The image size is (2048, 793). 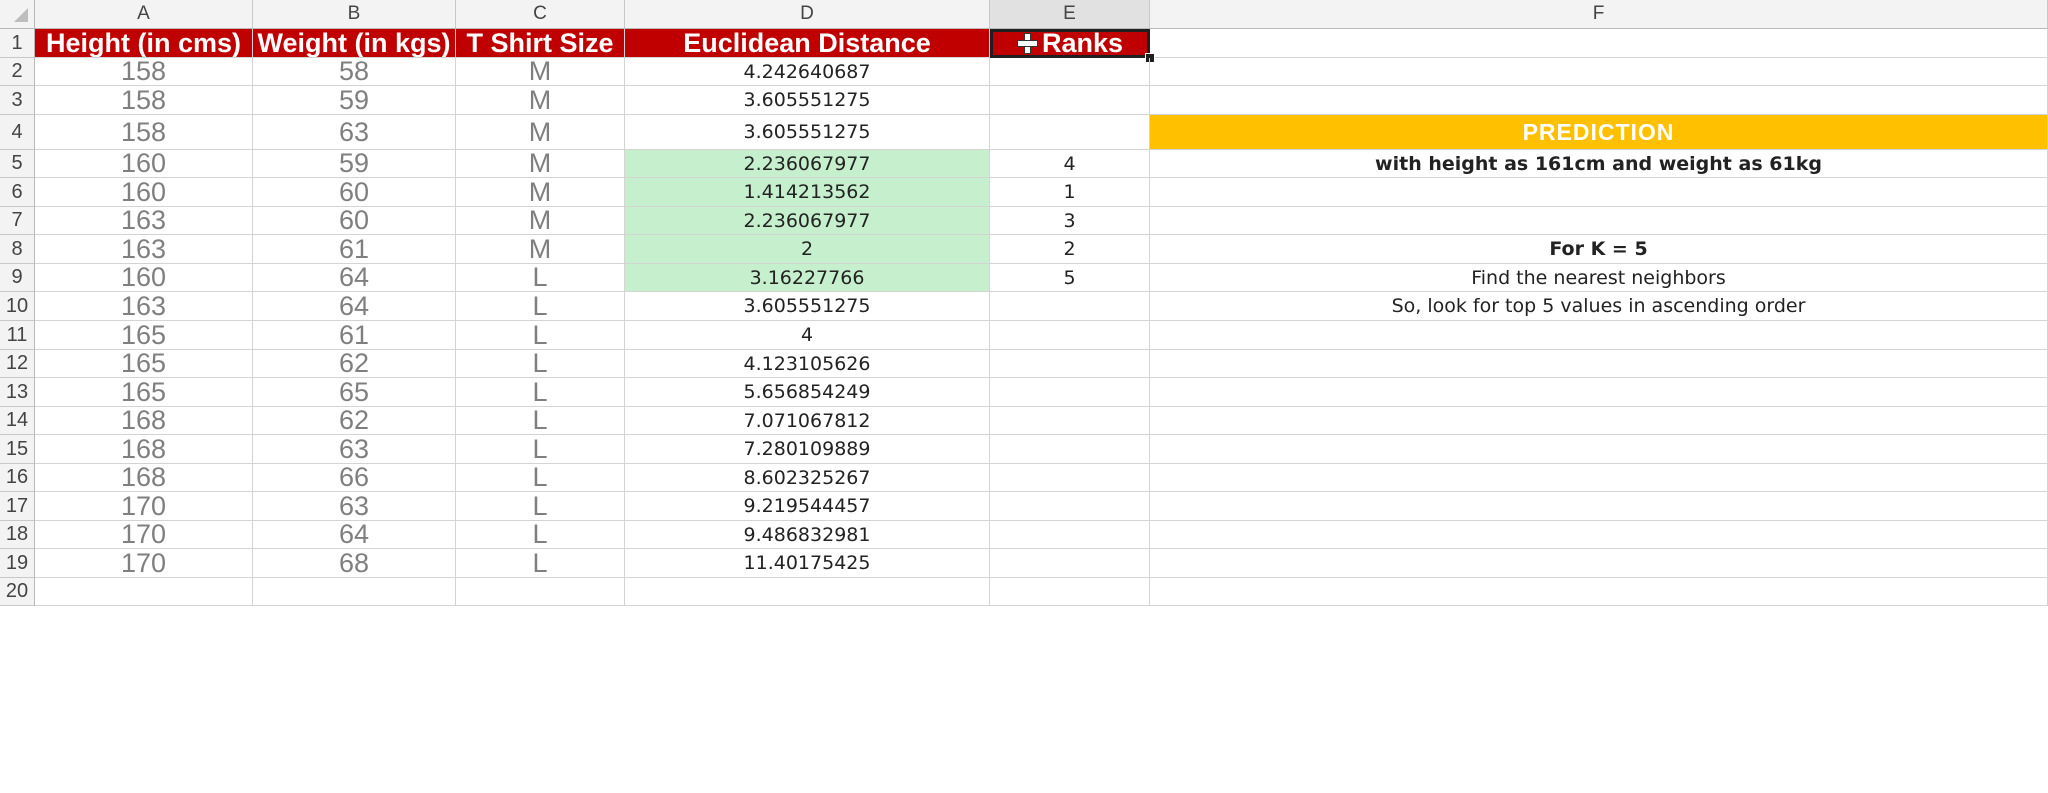 I want to click on header-euclidean-distance: Euclidean Distance, so click(x=807, y=43).